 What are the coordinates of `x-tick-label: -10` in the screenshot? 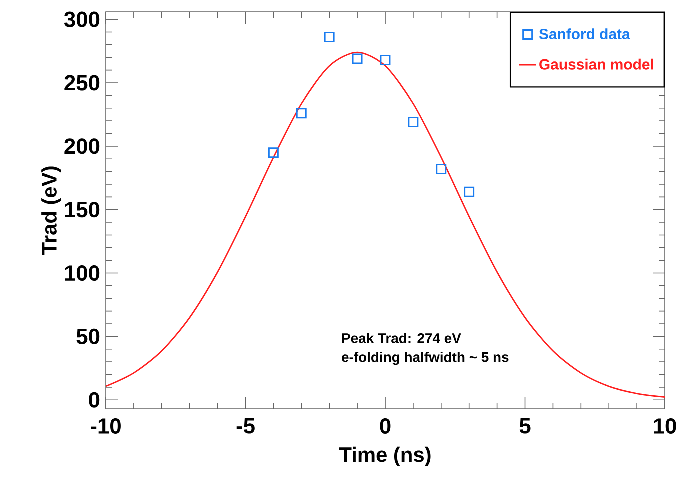 It's located at (106, 426).